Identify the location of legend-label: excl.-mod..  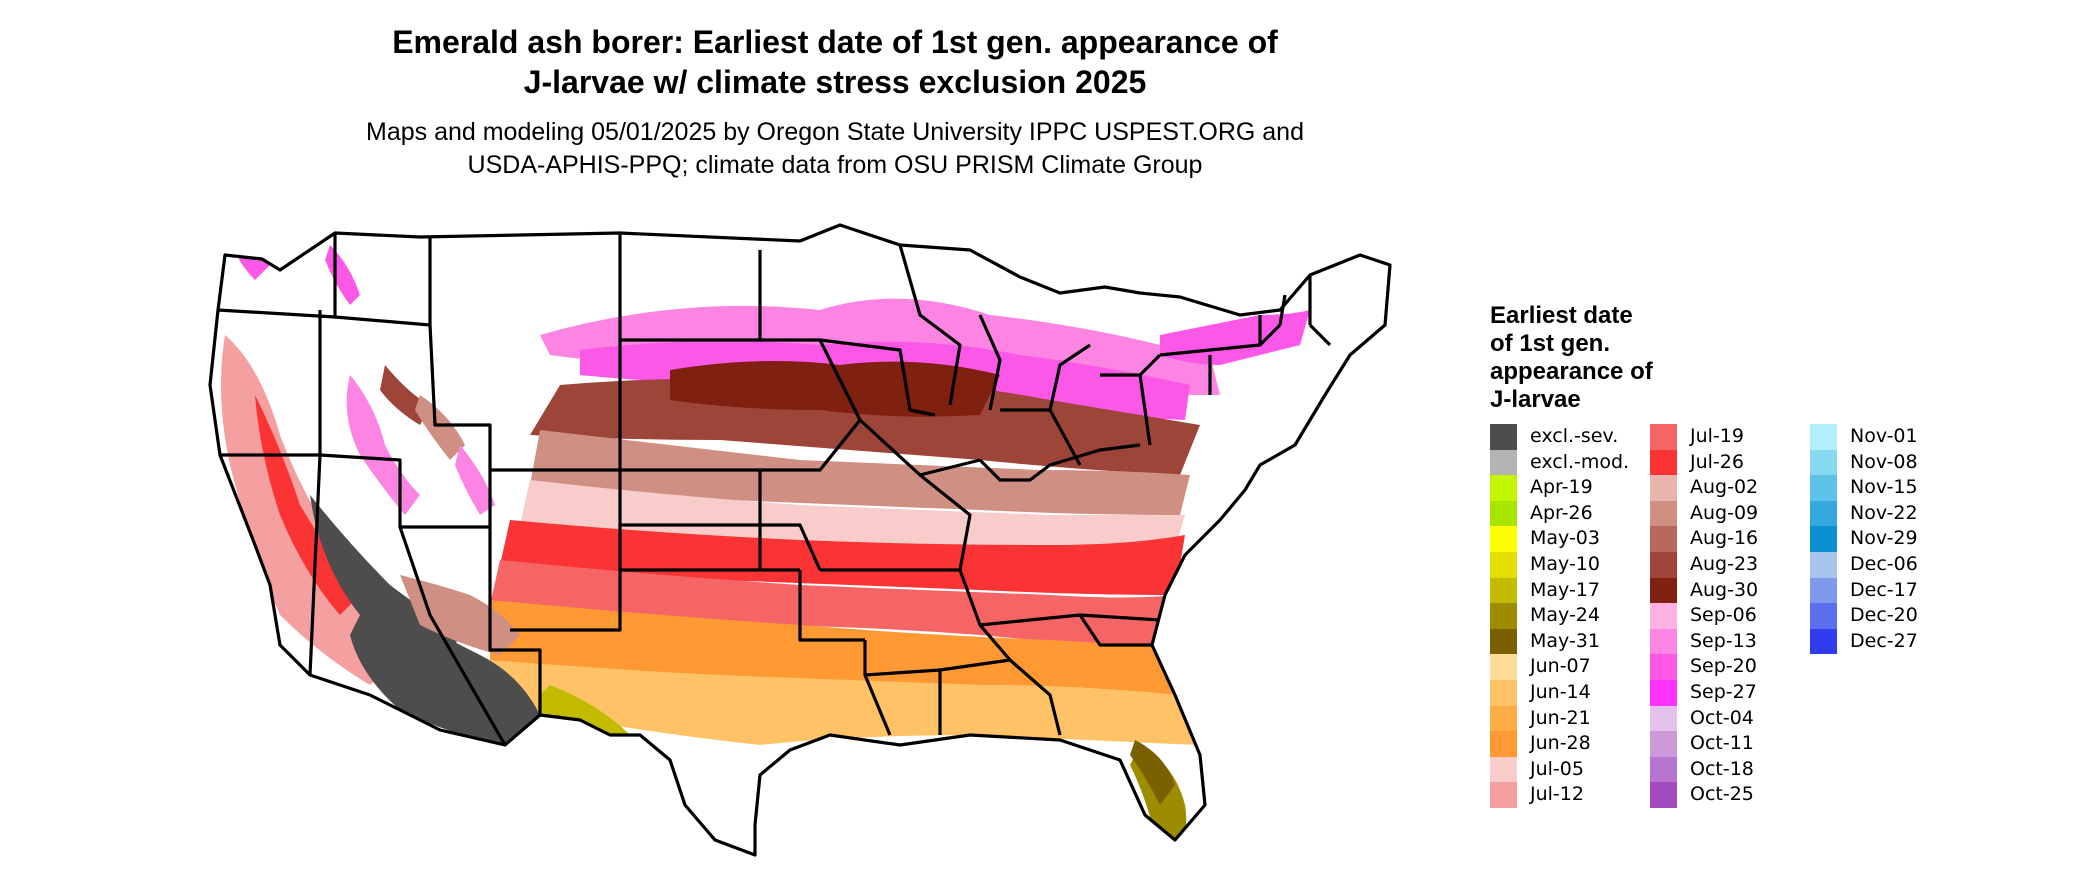
(1580, 461).